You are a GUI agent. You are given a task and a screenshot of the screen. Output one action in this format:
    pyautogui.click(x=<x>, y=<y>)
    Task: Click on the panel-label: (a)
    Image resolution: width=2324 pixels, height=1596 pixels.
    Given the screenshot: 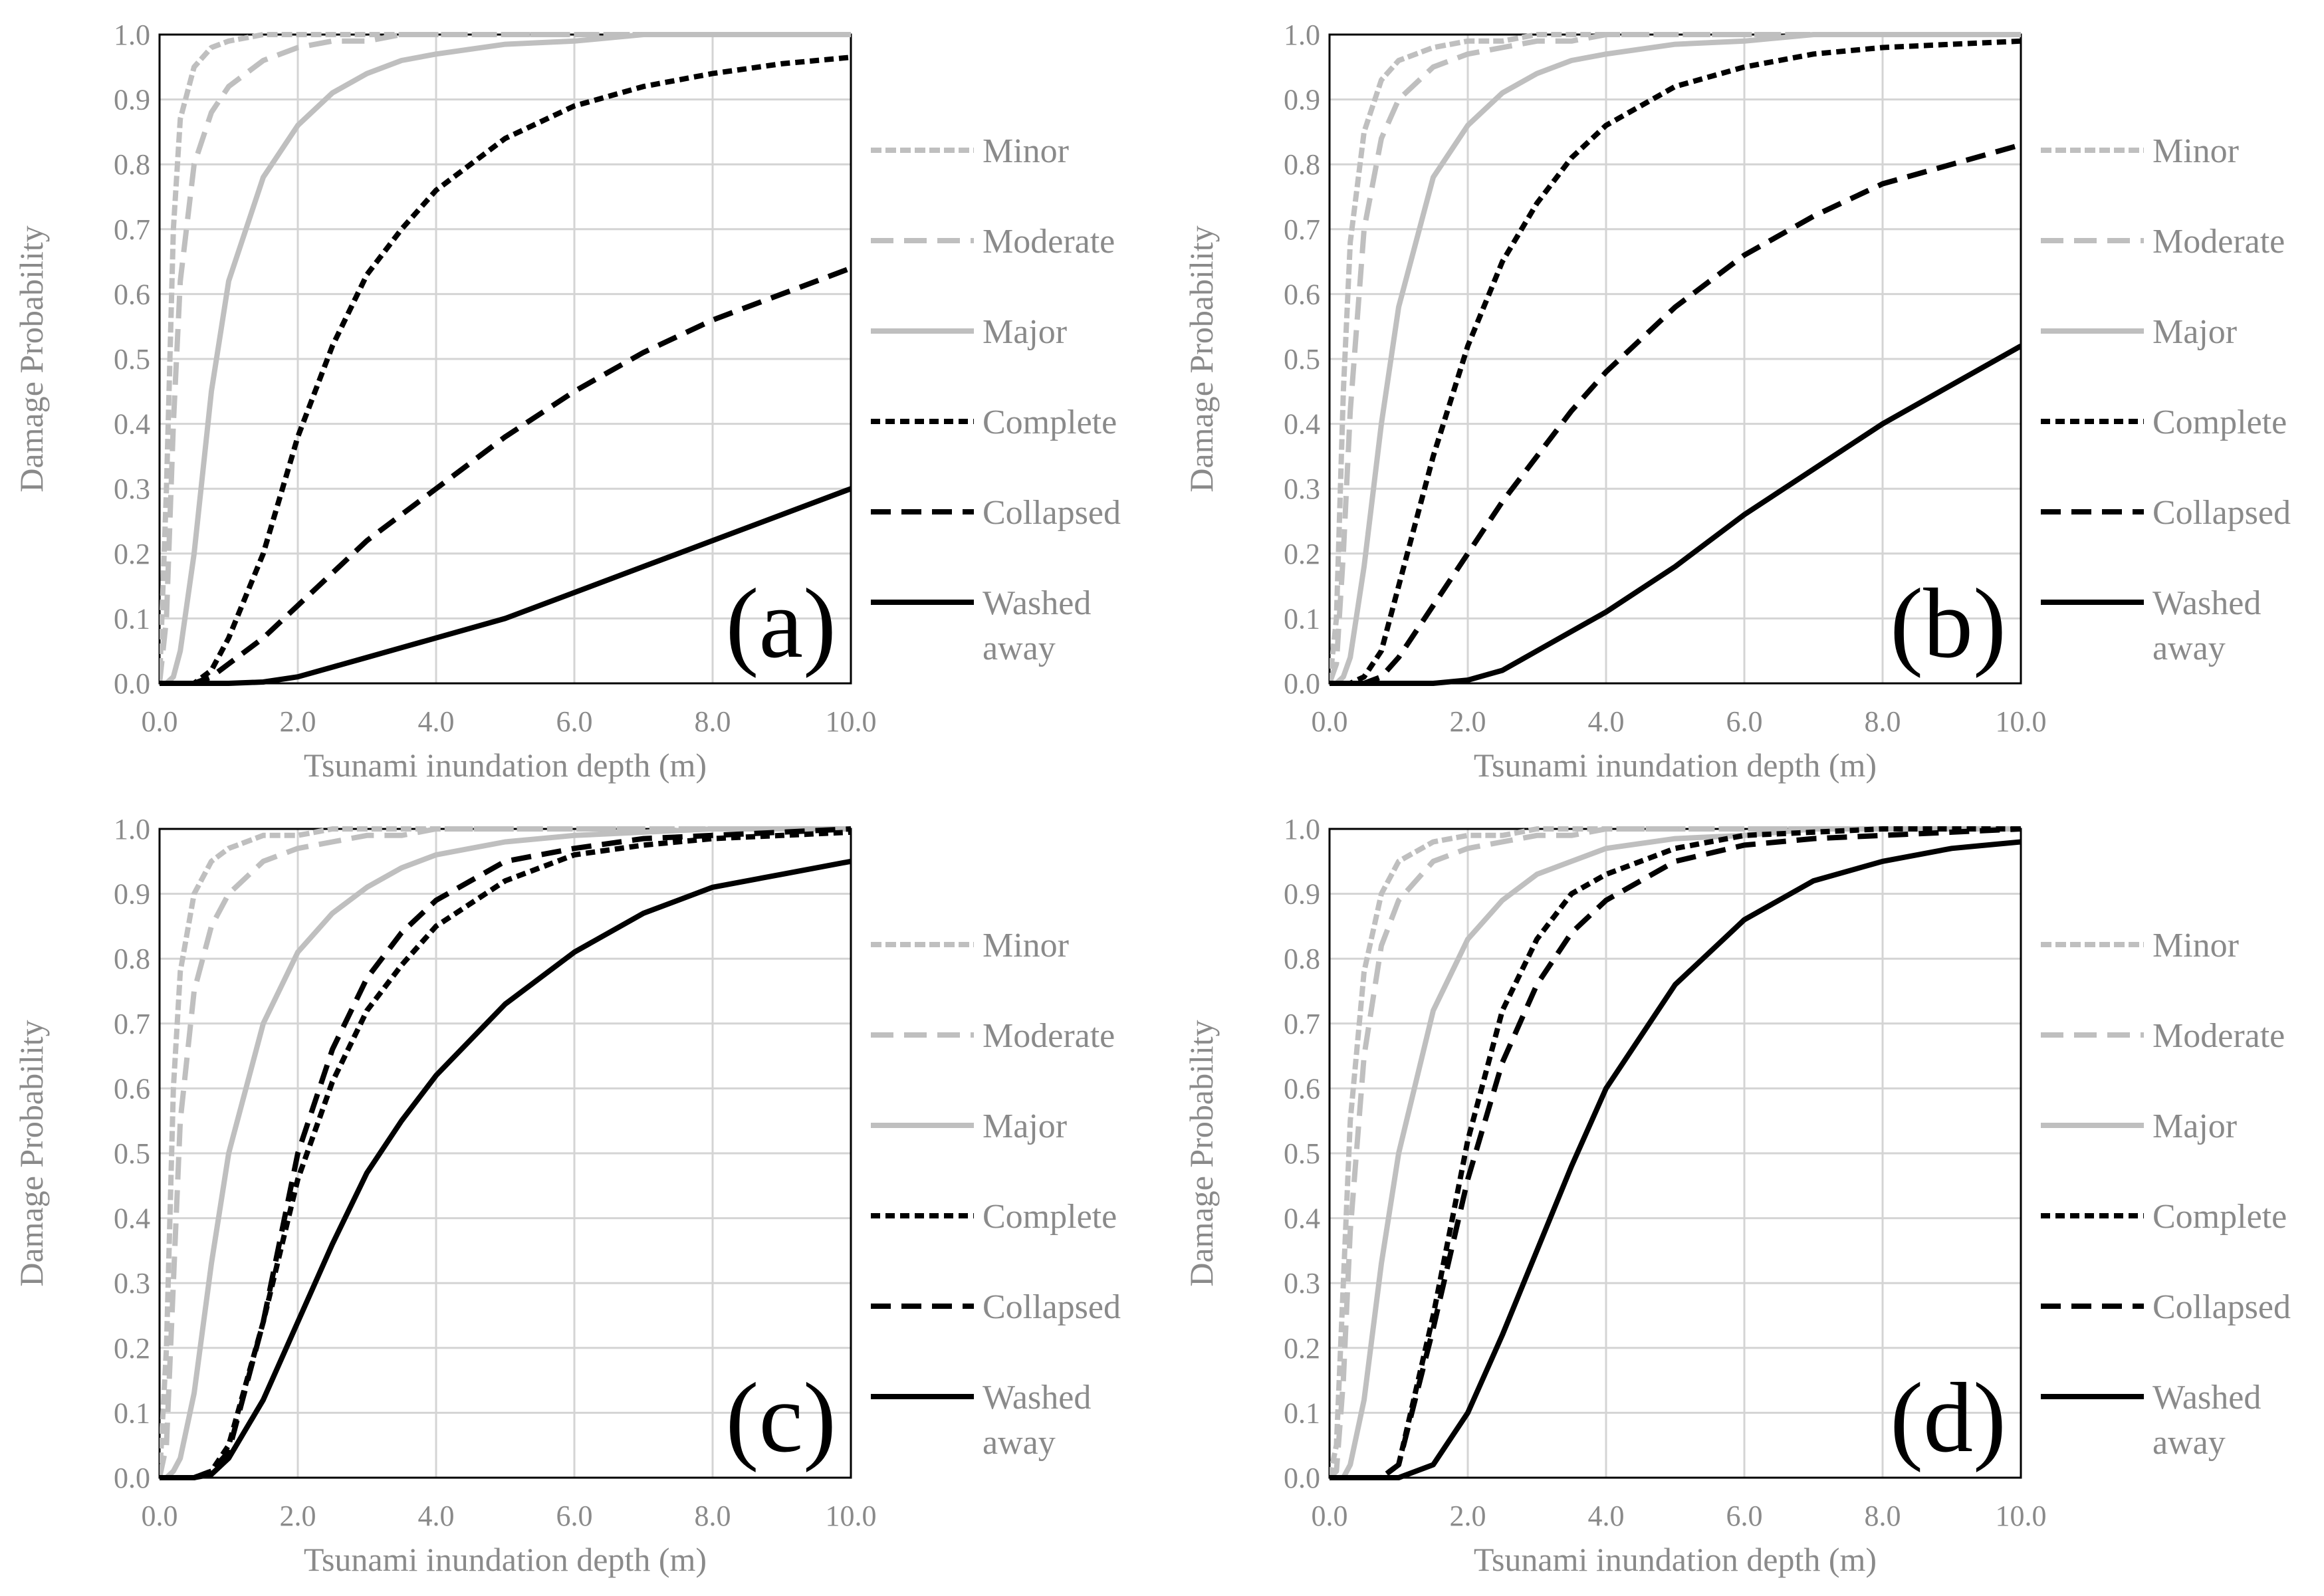 What is the action you would take?
    pyautogui.click(x=781, y=623)
    